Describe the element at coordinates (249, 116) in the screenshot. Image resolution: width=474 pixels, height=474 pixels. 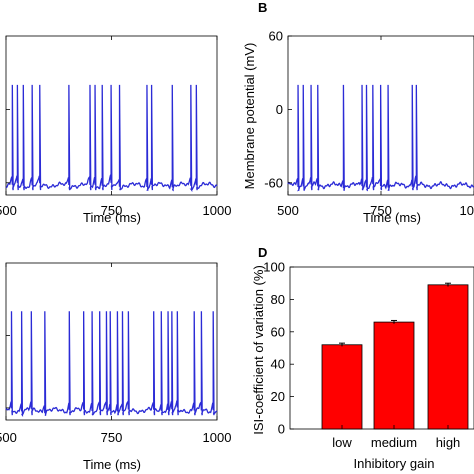
I see `panel-b-ylabel: Membrane potential (mV)` at that location.